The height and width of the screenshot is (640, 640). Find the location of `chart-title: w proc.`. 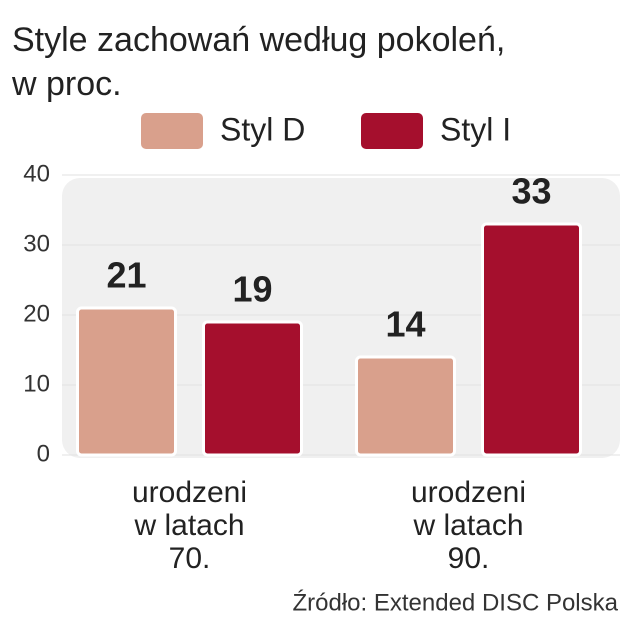

chart-title: w proc. is located at coordinates (66, 84).